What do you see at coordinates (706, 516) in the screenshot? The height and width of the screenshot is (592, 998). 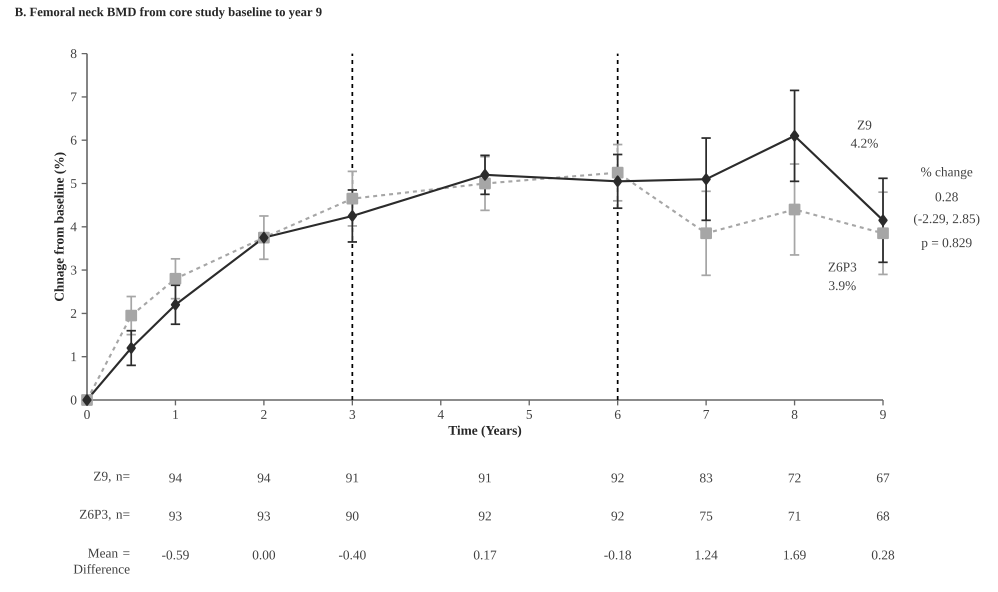 I see `text: 75` at bounding box center [706, 516].